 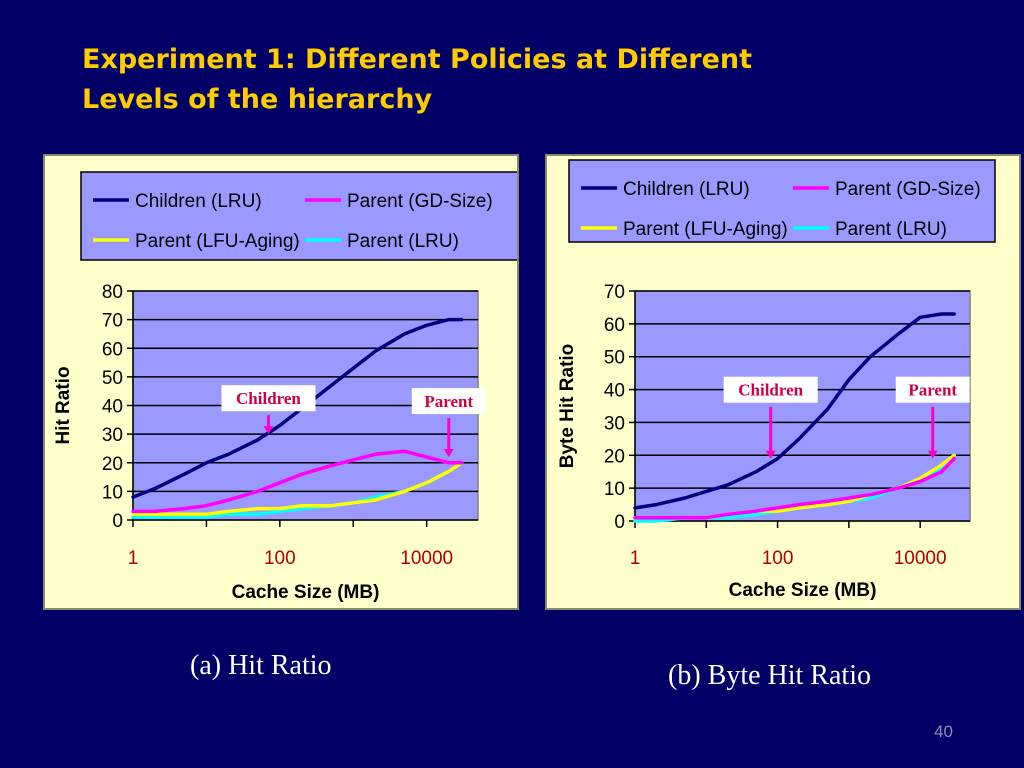 I want to click on y-axis-title: Hit Ratio, so click(x=63, y=405).